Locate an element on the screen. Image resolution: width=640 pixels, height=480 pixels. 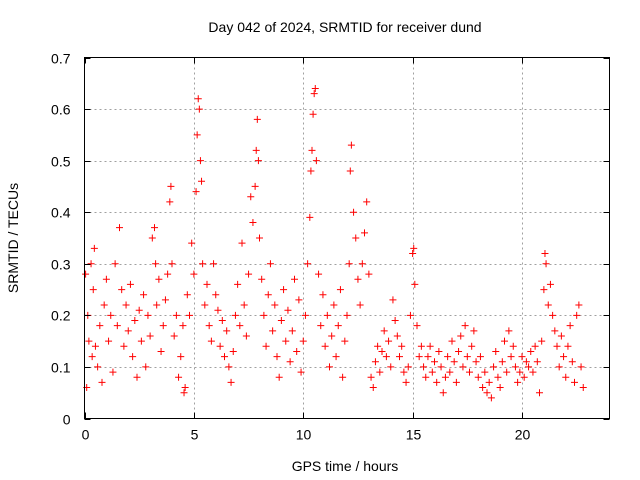
x-tick-label: 5 is located at coordinates (195, 435).